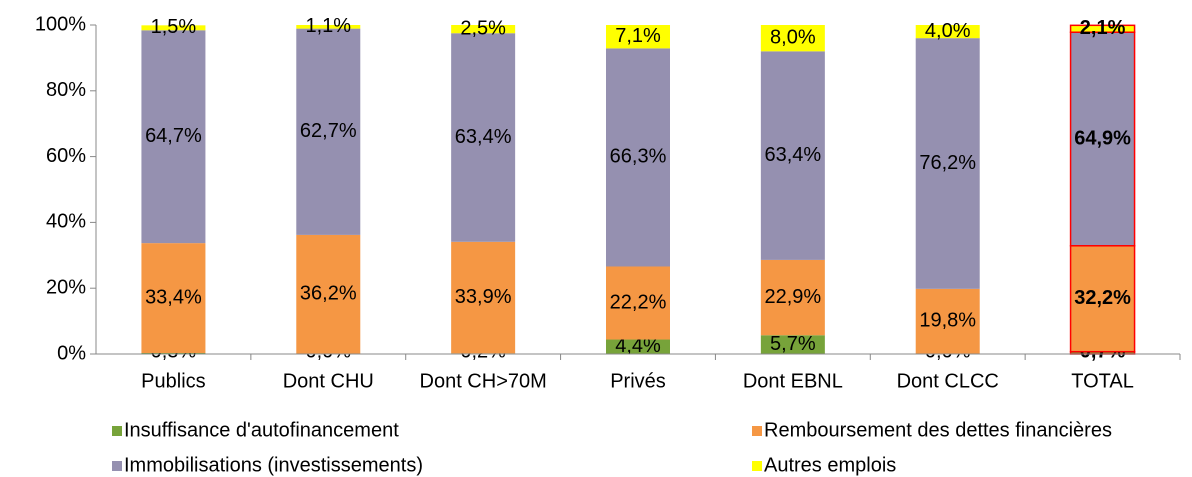  Describe the element at coordinates (638, 381) in the screenshot. I see `x-tick-label: Privés` at that location.